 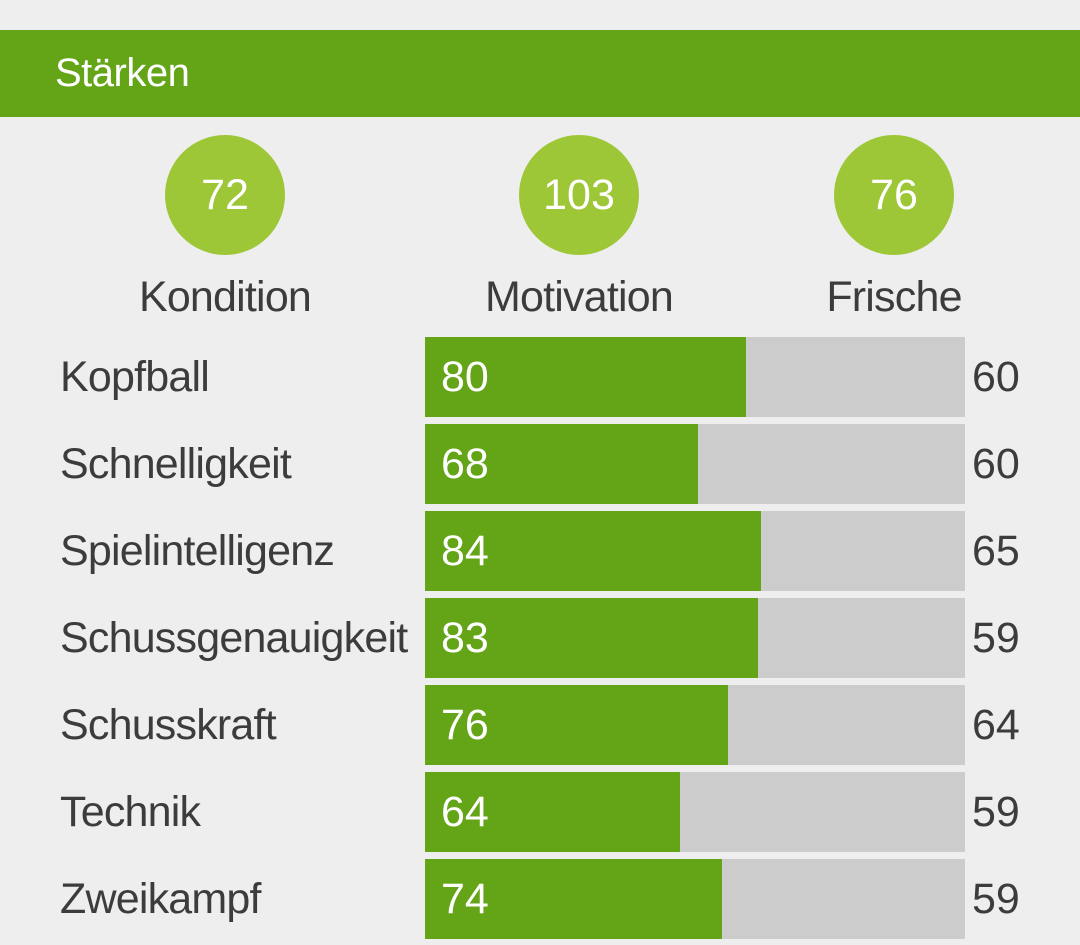 I want to click on skill-name: Schusskraft, so click(x=168, y=725).